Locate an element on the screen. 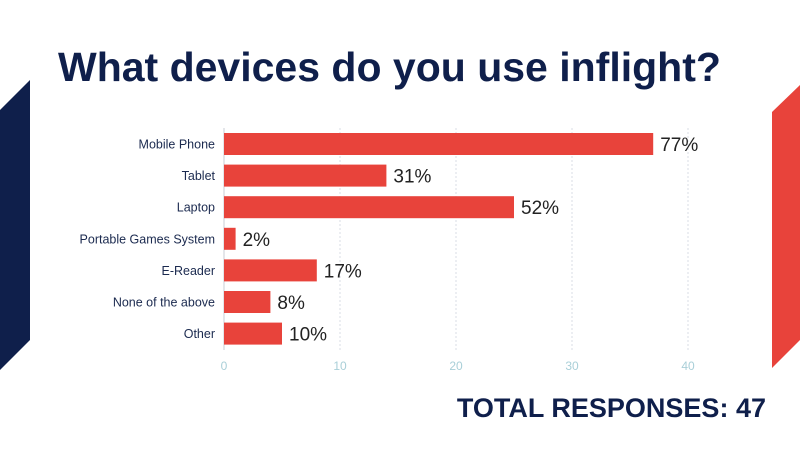 The image size is (800, 450). data-label: 2% is located at coordinates (257, 240).